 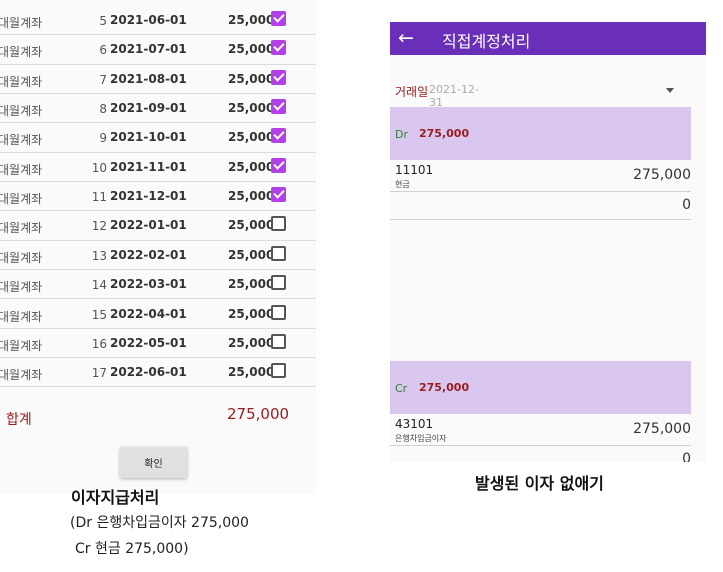 I want to click on installment-number: 16, so click(x=99, y=343).